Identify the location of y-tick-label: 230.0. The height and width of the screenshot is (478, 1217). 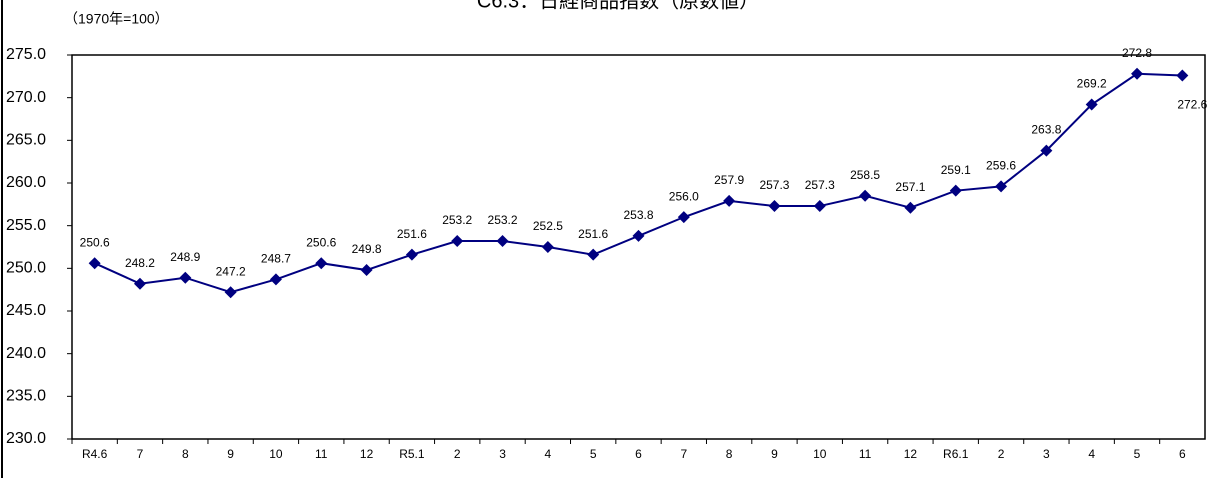
(26, 438).